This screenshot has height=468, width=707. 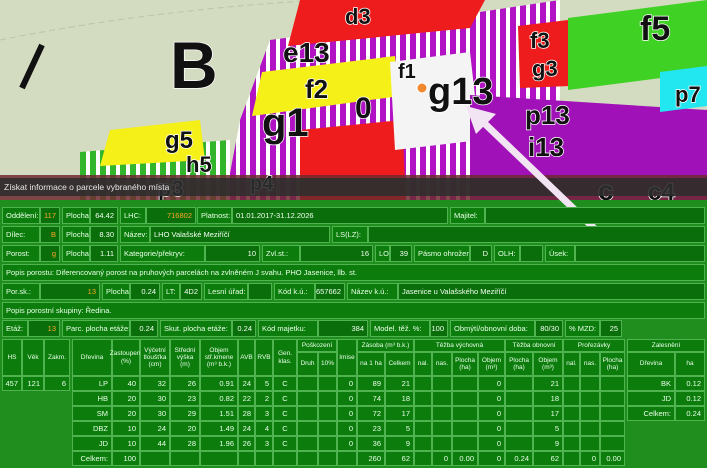 I want to click on field-label: Parc. plocha etáže:, so click(x=96, y=328).